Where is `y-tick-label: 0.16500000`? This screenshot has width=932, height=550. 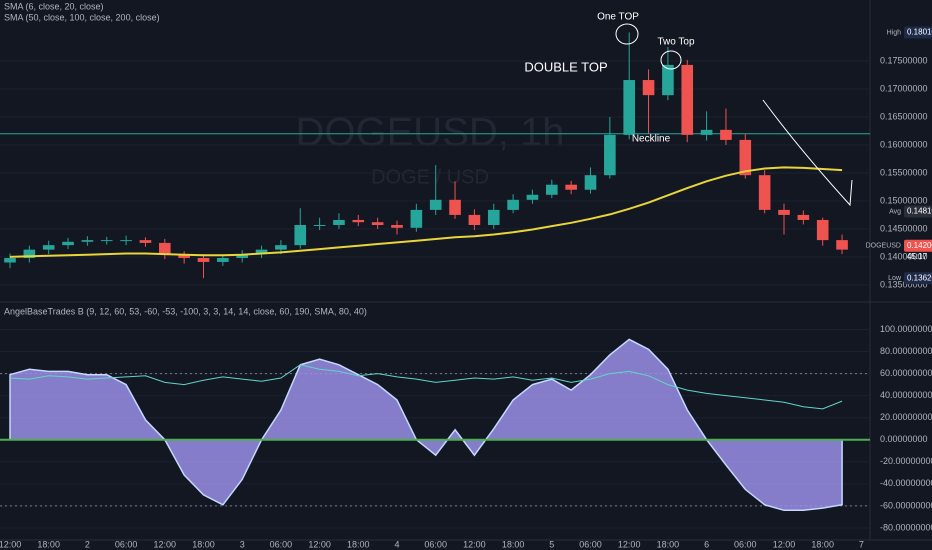 y-tick-label: 0.16500000 is located at coordinates (904, 116).